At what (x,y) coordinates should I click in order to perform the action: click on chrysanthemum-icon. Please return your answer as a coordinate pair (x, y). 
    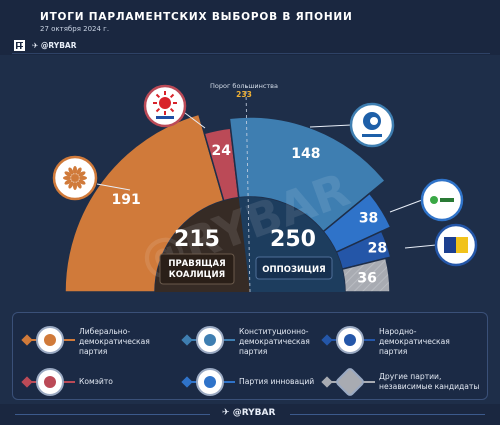
    Looking at the image, I should click on (50, 340).